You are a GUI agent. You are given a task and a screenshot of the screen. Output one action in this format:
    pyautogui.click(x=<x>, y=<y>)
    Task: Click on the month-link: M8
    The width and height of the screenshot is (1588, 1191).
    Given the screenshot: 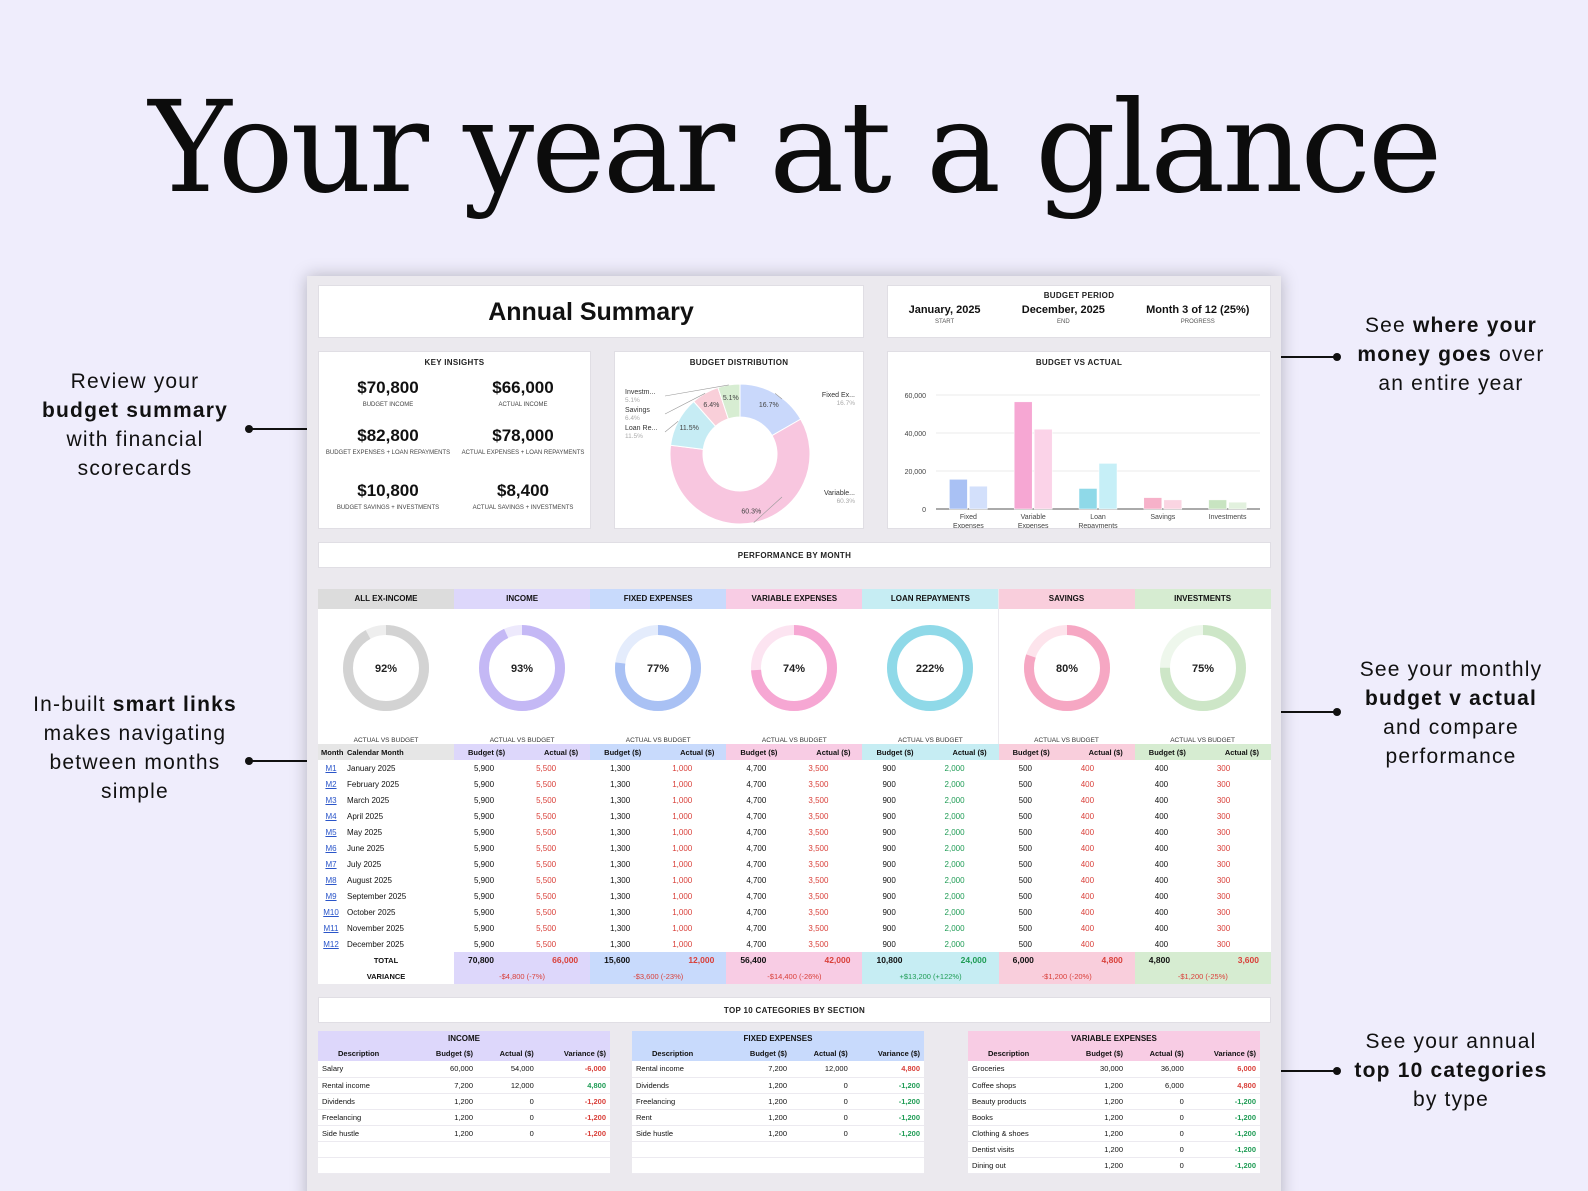 What is the action you would take?
    pyautogui.click(x=331, y=880)
    